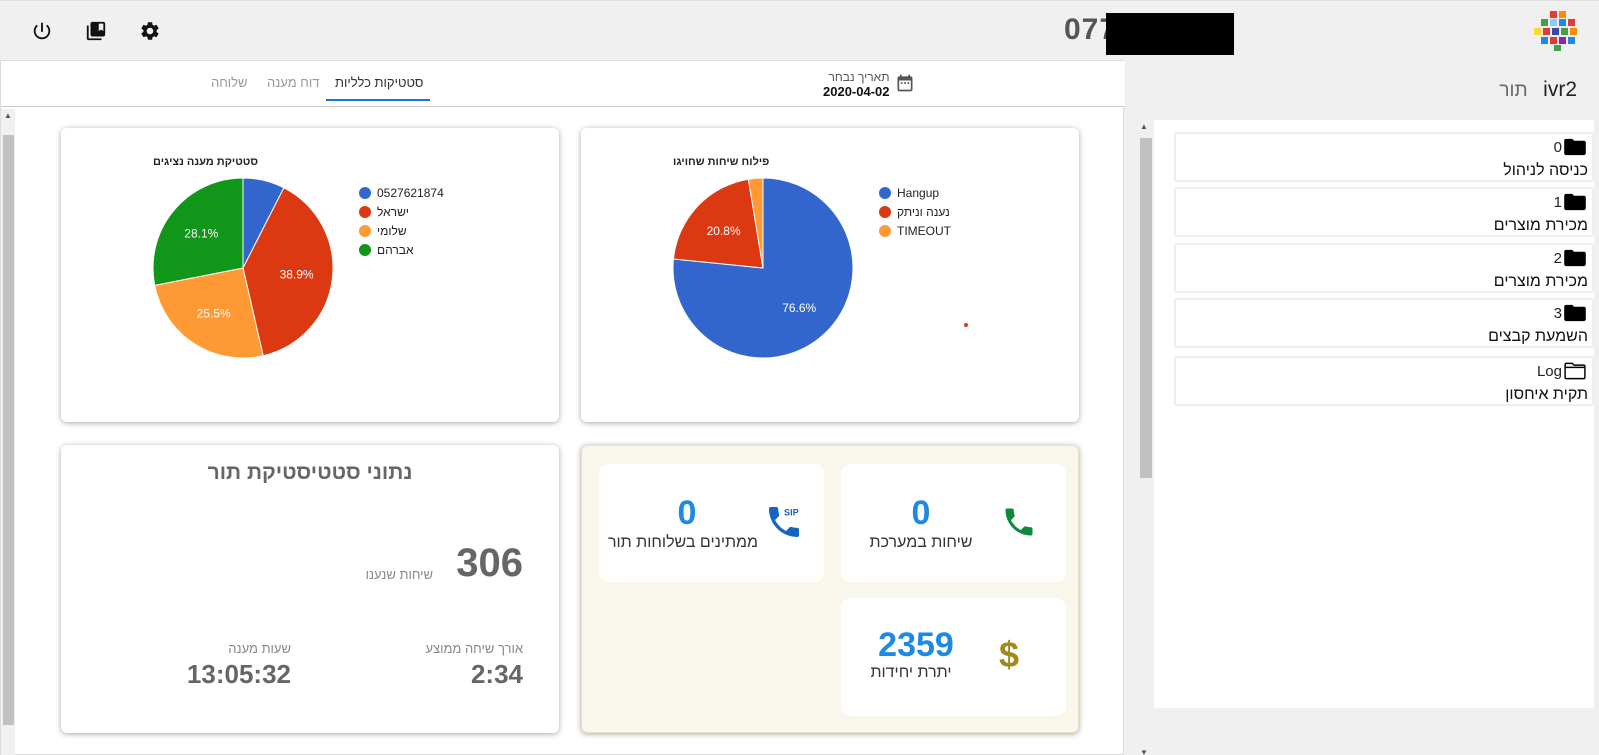 The height and width of the screenshot is (755, 1599). What do you see at coordinates (1384, 157) in the screenshot?
I see `folder-item: 0 כניסה לניהול` at bounding box center [1384, 157].